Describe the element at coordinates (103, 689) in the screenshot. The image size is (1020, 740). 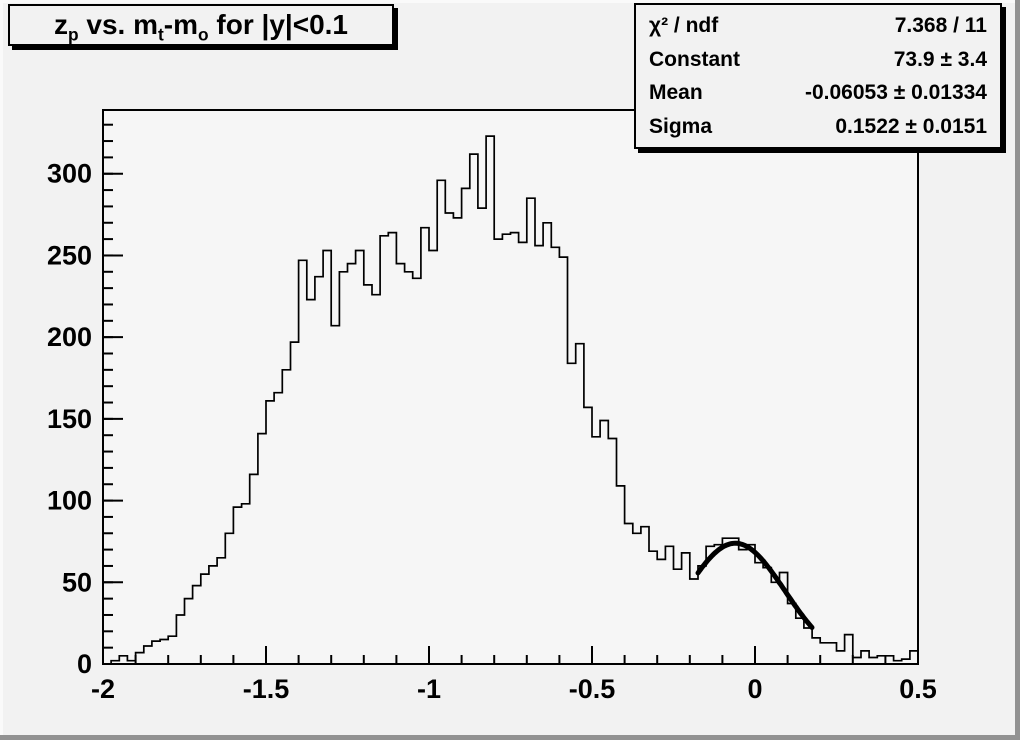
I see `x-axis-tick-label: -2` at that location.